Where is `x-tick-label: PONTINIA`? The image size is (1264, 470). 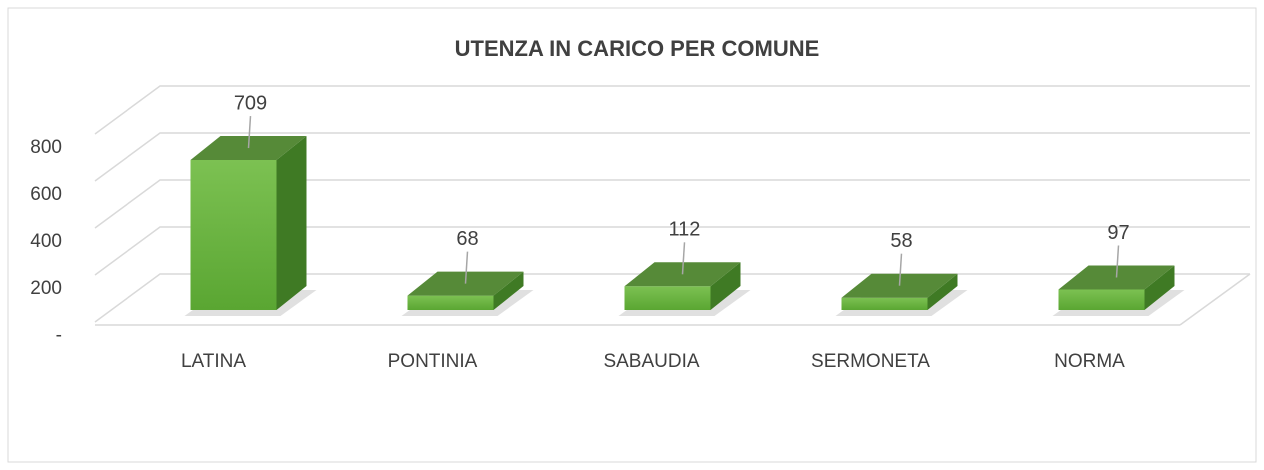
x-tick-label: PONTINIA is located at coordinates (433, 361).